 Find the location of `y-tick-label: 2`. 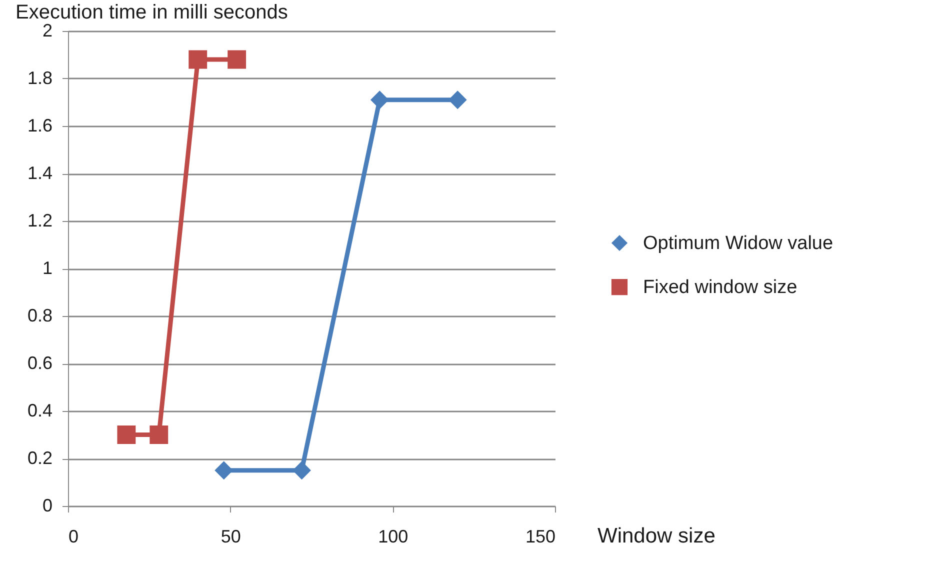

y-tick-label: 2 is located at coordinates (47, 30).